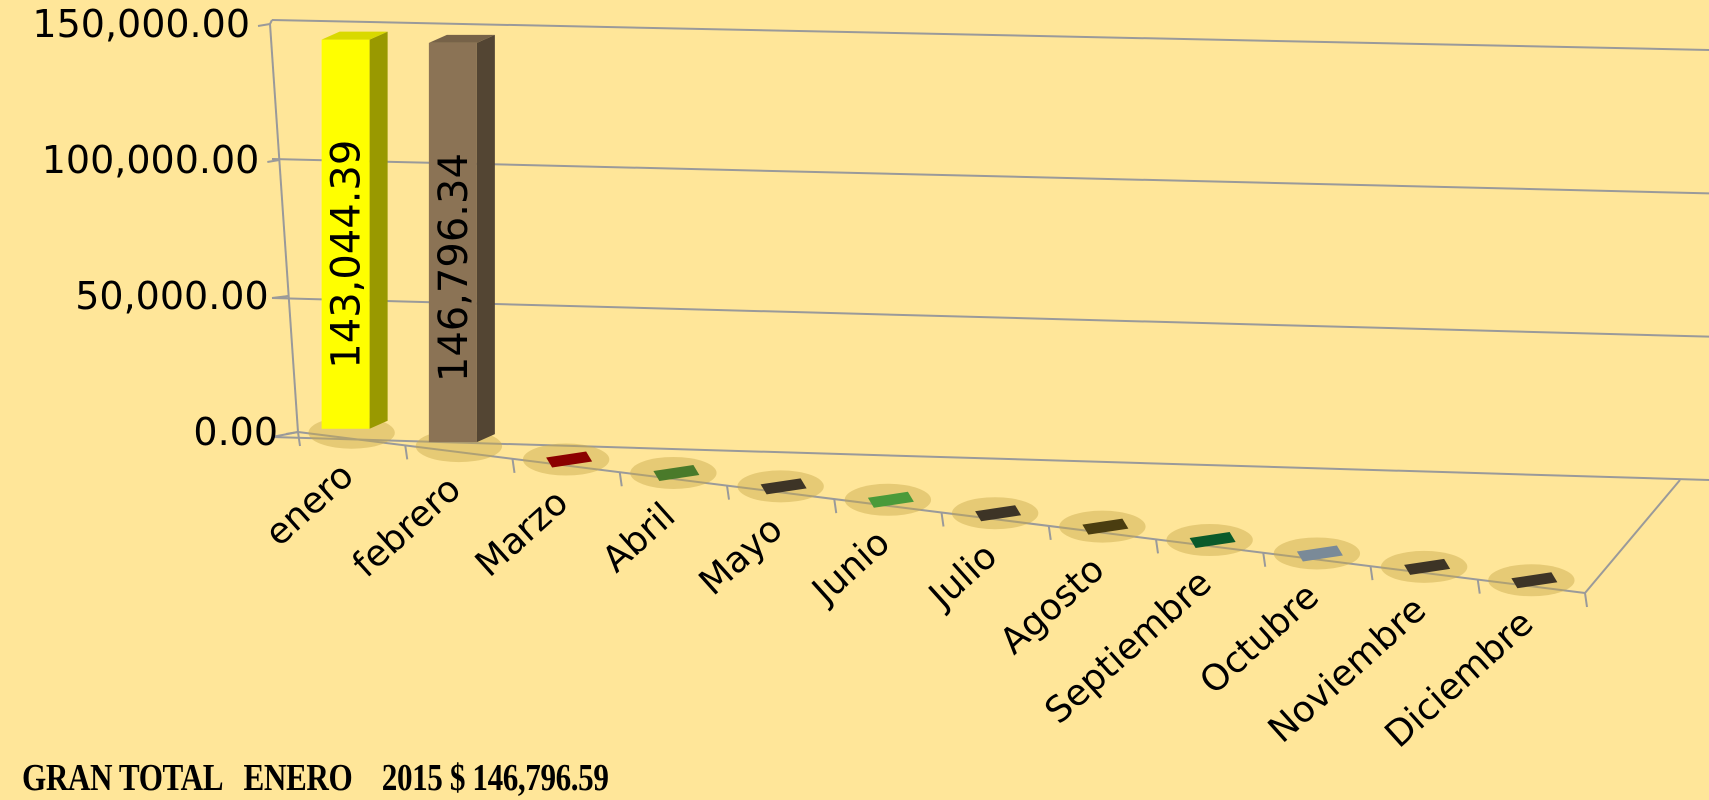  Describe the element at coordinates (850, 567) in the screenshot. I see `x-tick-label: Junio` at that location.